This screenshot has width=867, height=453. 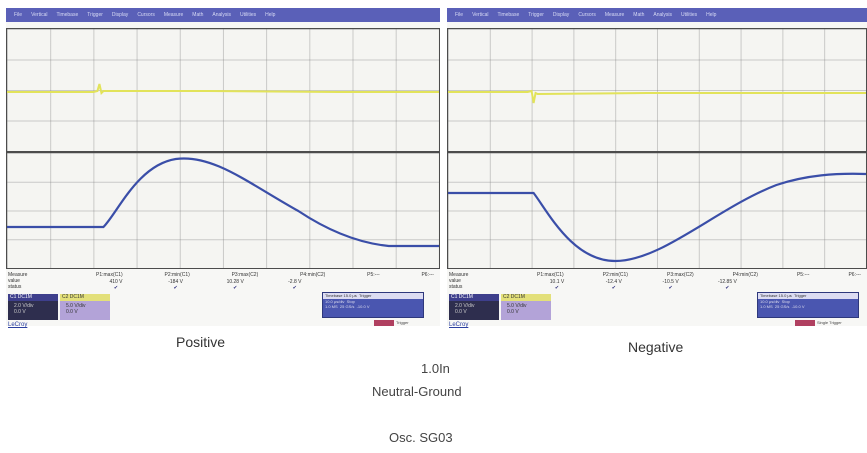 What do you see at coordinates (776, 295) in the screenshot?
I see `timebase-title: Timebase 15.0 μs` at bounding box center [776, 295].